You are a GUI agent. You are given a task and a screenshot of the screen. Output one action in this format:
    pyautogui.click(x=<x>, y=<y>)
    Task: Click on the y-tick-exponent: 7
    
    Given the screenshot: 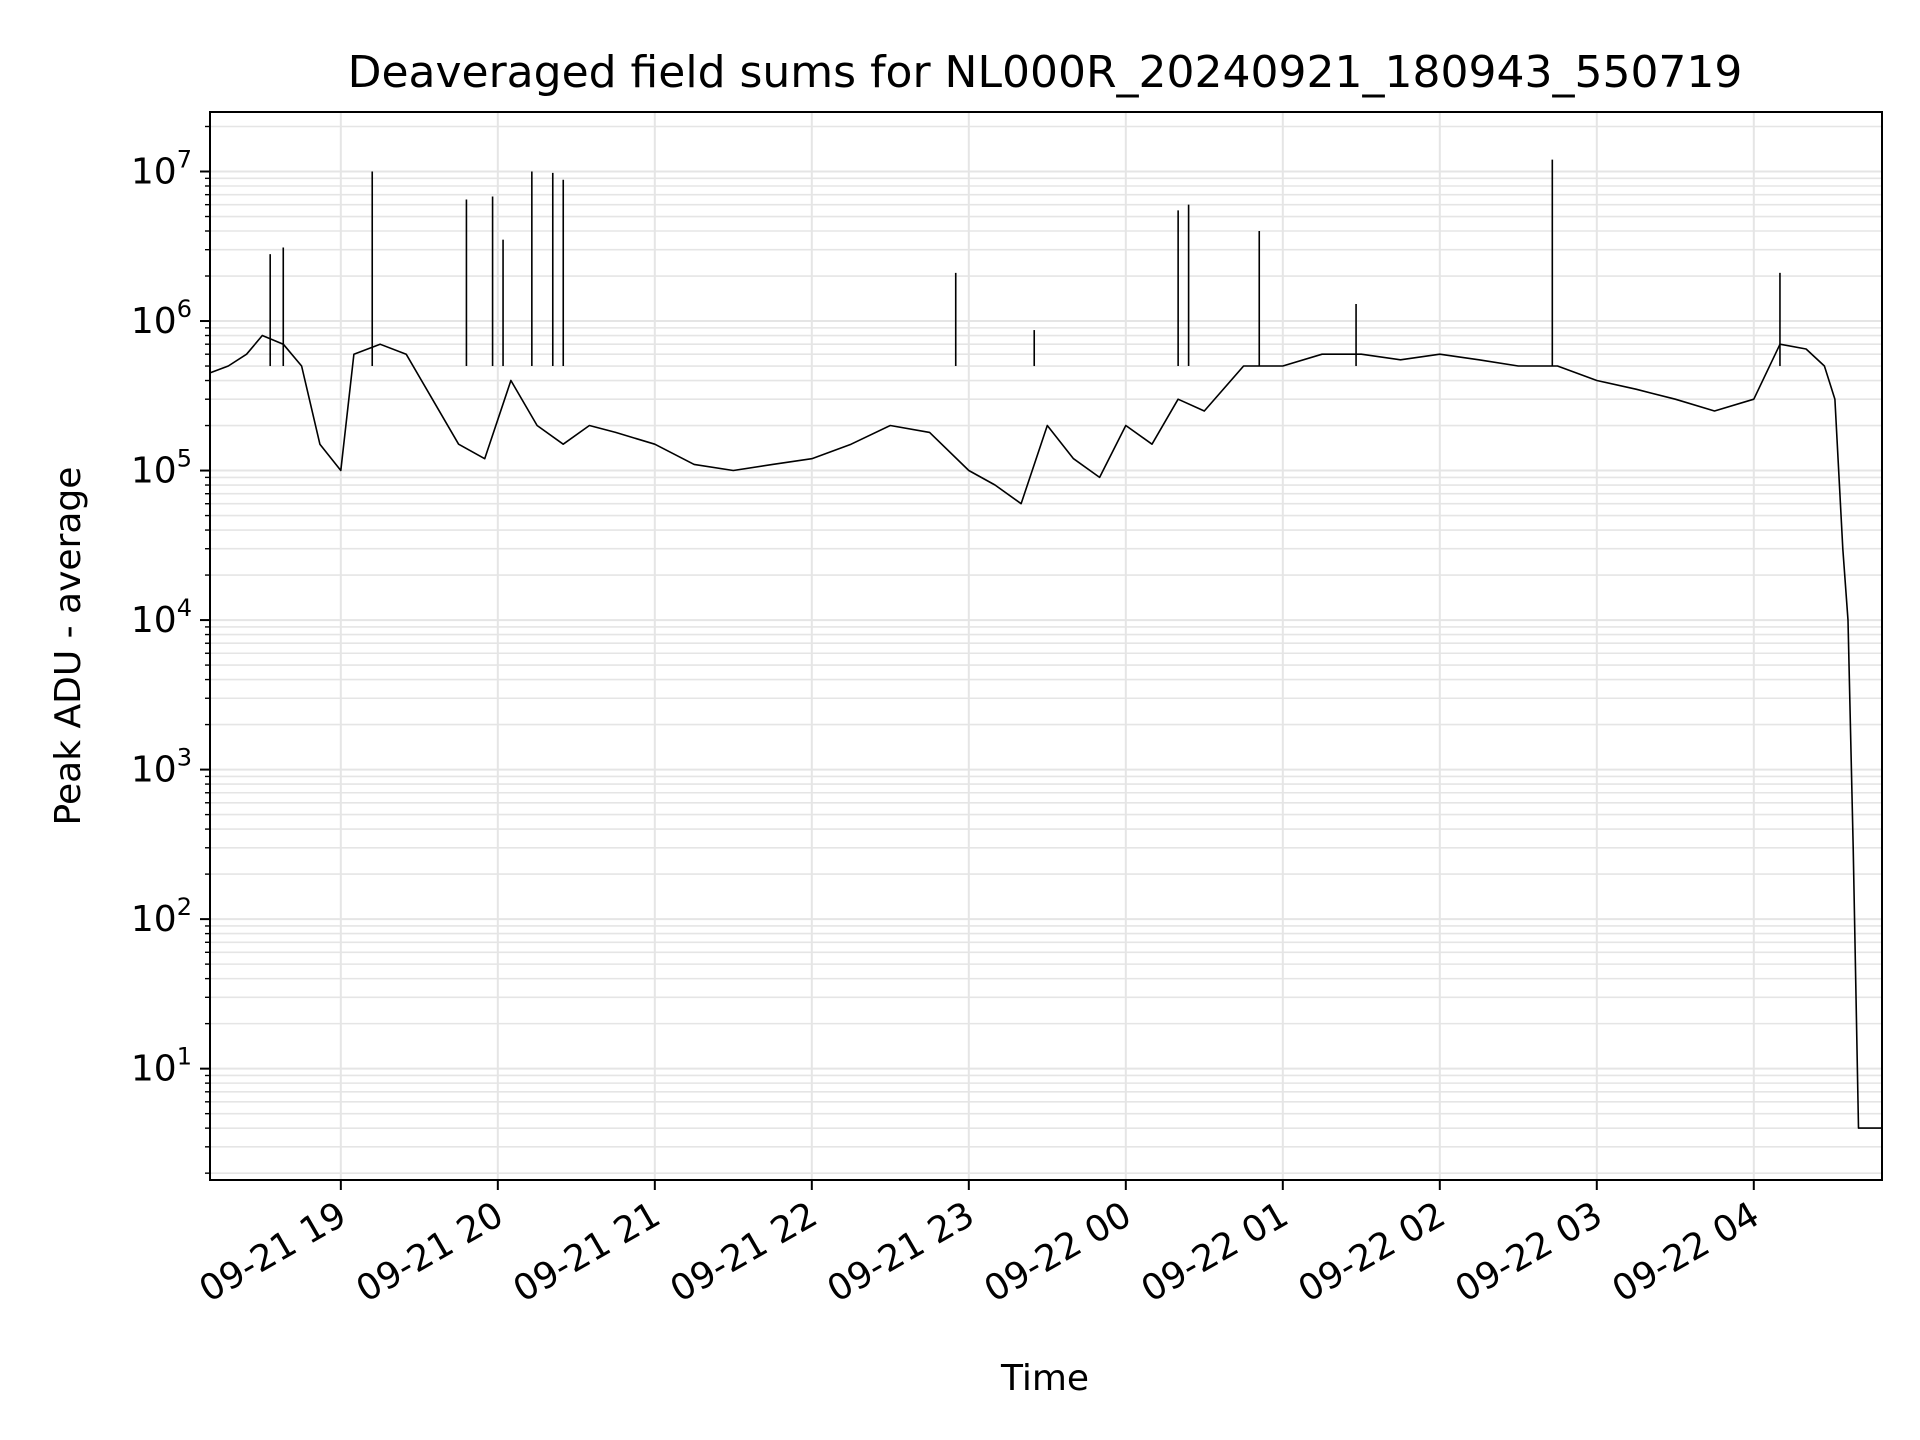 What is the action you would take?
    pyautogui.click(x=184, y=160)
    